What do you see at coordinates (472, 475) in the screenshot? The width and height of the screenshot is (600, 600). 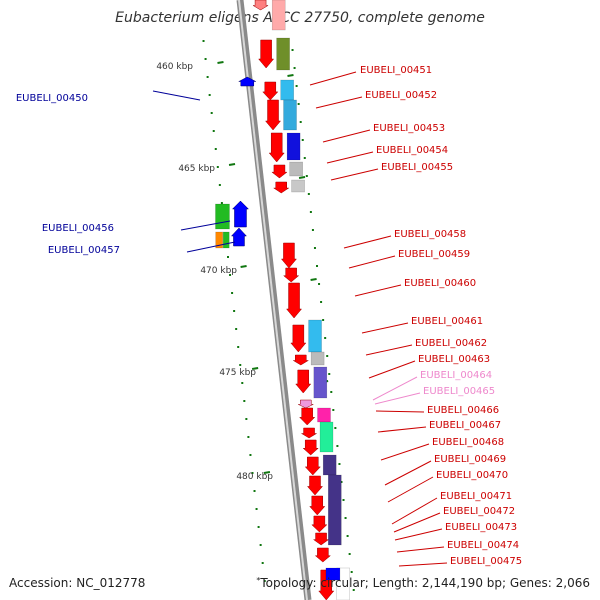 I see `gene-label: EUBELI_00470` at bounding box center [472, 475].